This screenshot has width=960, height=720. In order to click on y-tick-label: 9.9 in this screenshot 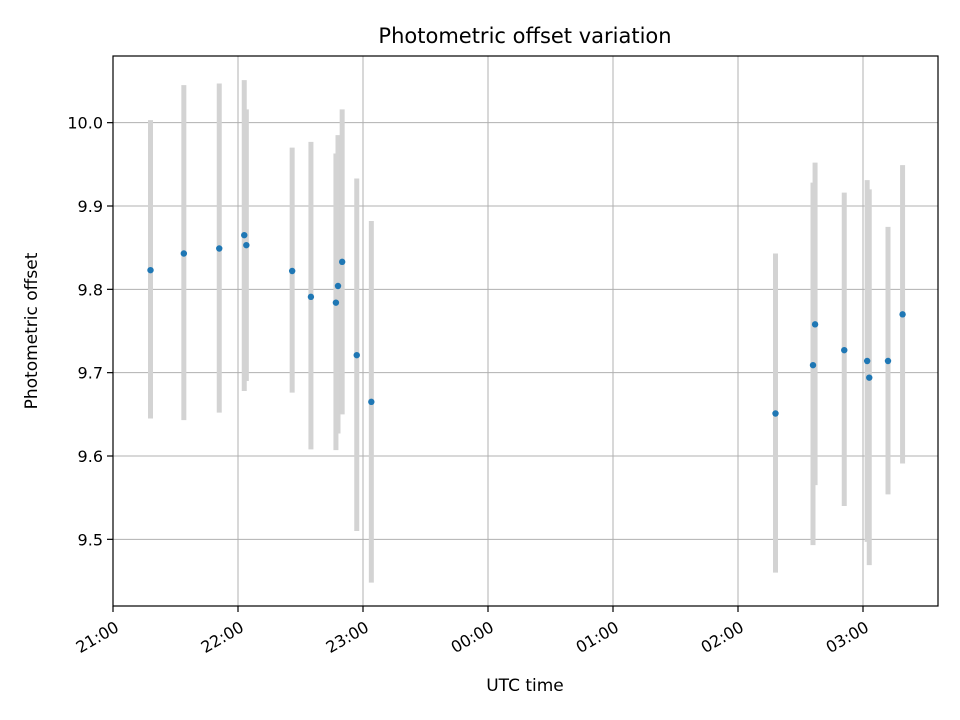, I will do `click(90, 206)`.